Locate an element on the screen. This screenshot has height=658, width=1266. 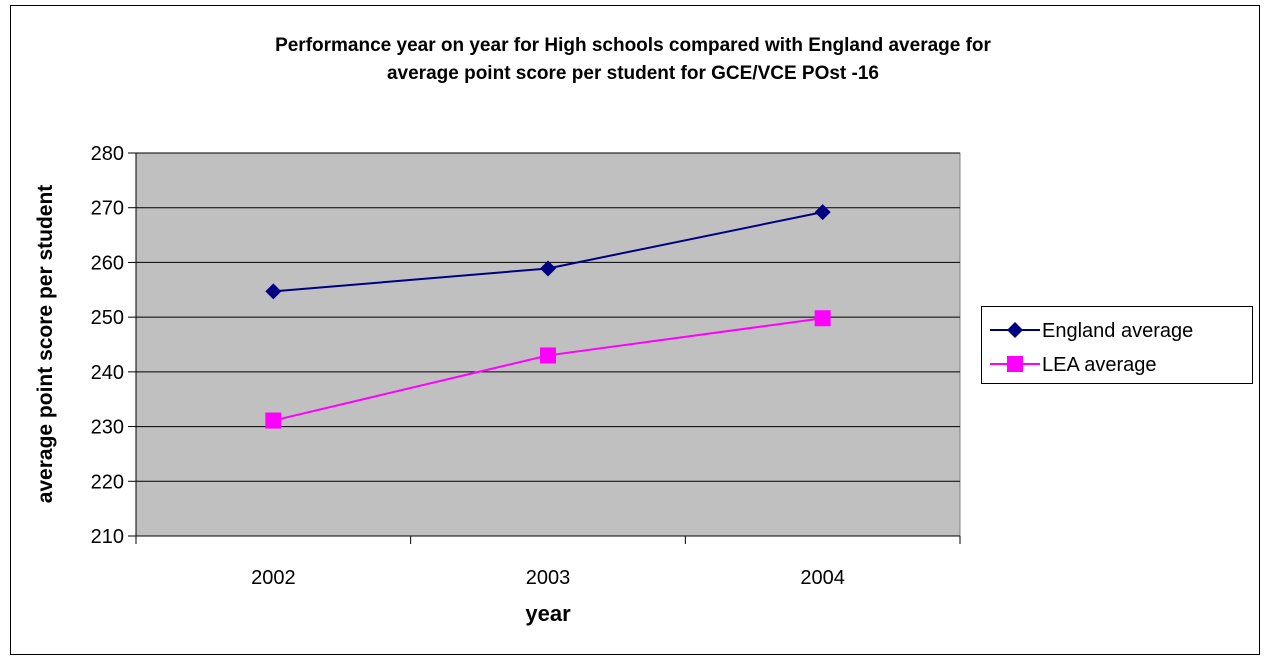
x-tick-label: 2004 is located at coordinates (822, 578).